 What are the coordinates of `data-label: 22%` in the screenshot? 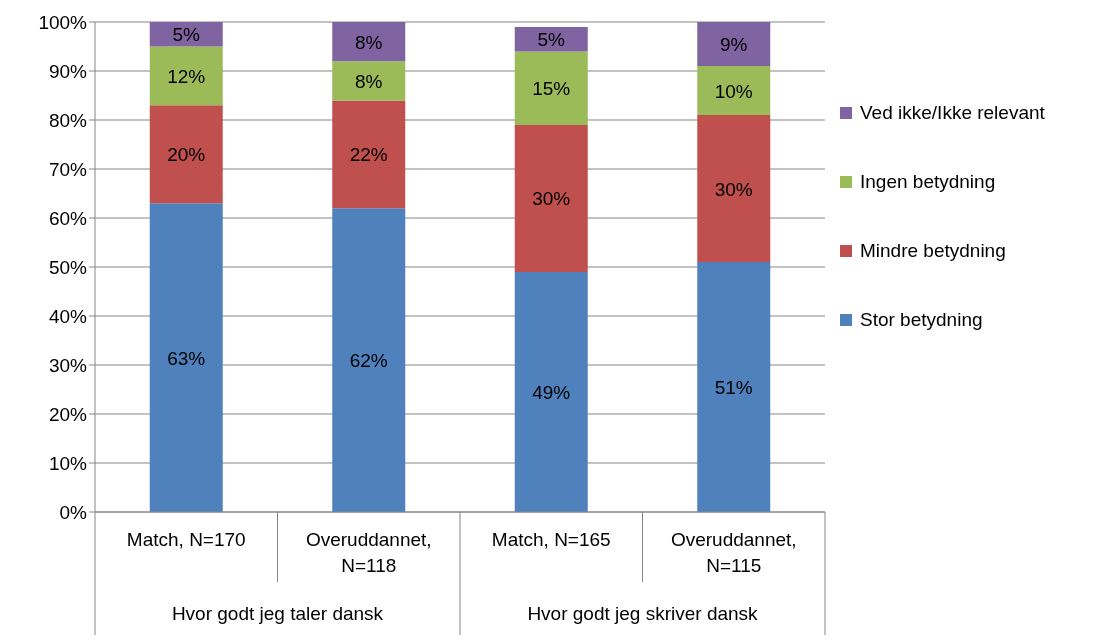 It's located at (368, 155).